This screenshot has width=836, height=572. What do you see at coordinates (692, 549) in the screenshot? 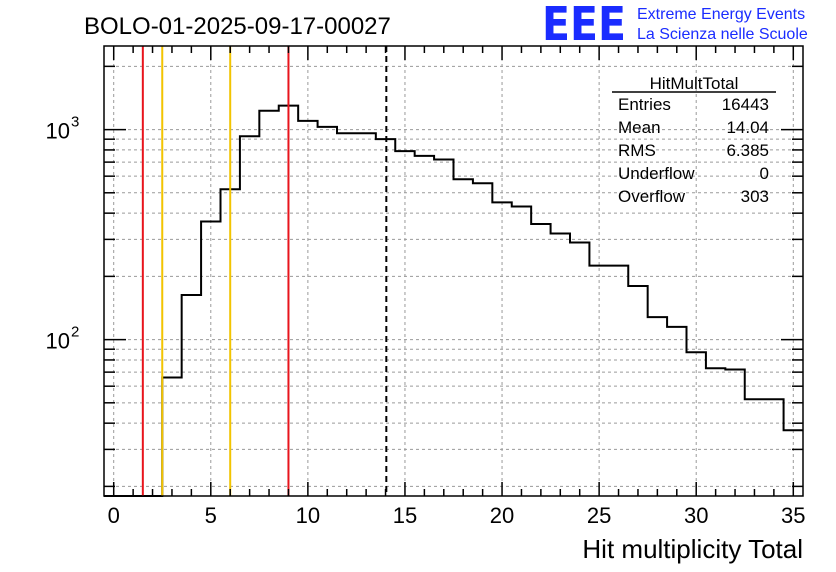
I see `x-axis-label: Hit multiplicity Total` at bounding box center [692, 549].